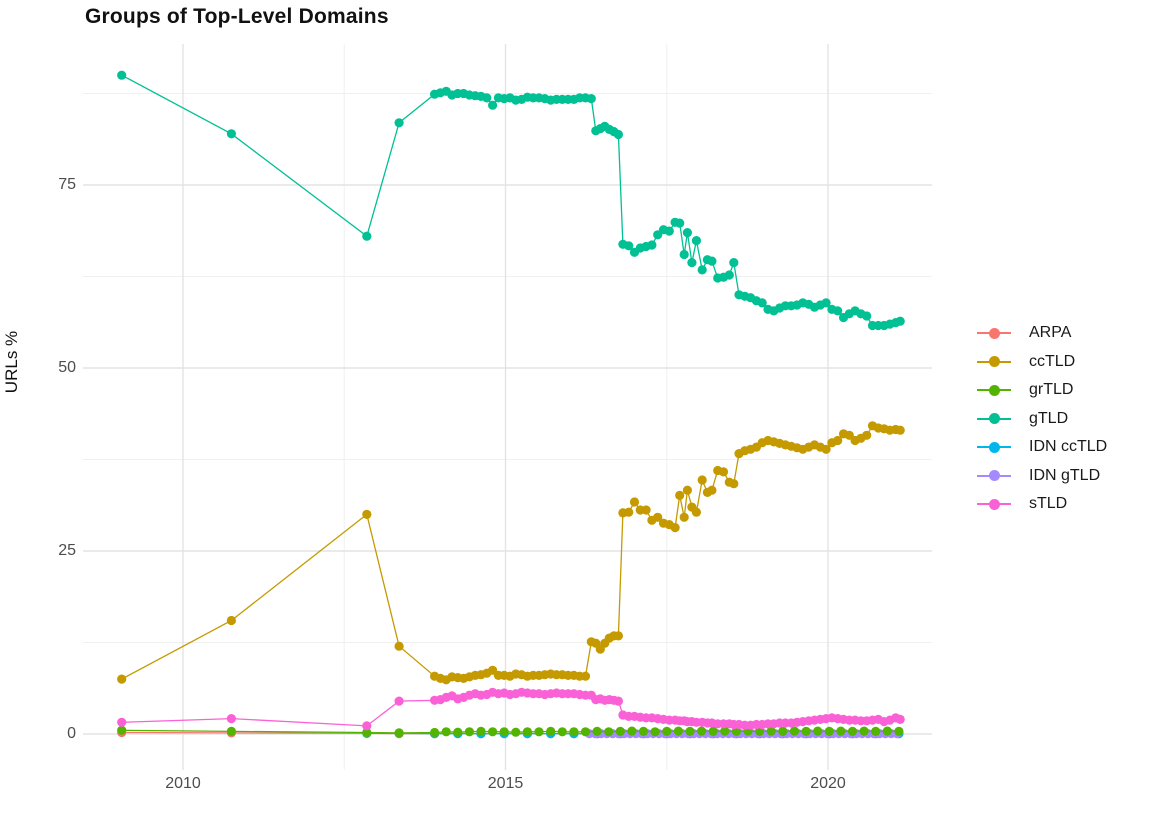 This screenshot has width=1164, height=827. Describe the element at coordinates (505, 783) in the screenshot. I see `x-tick-label: 2015` at that location.